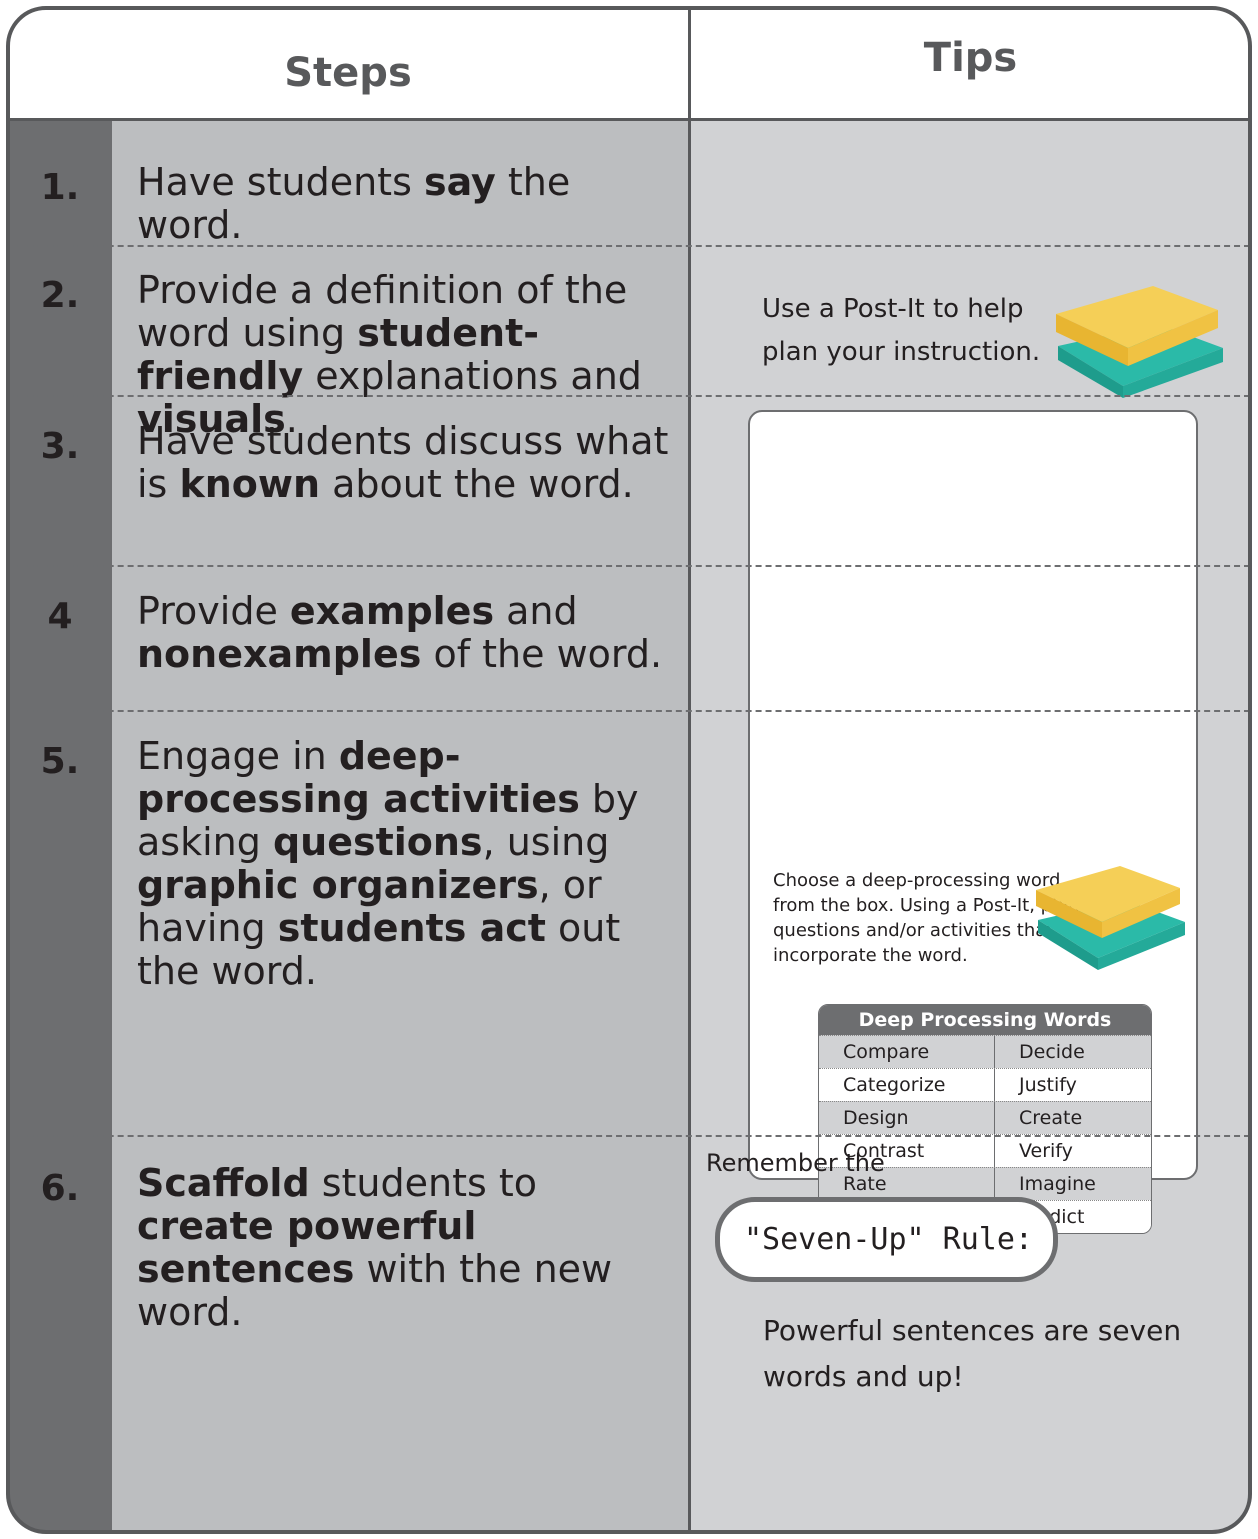  Describe the element at coordinates (1052, 1052) in the screenshot. I see `word-cell: Decide` at that location.